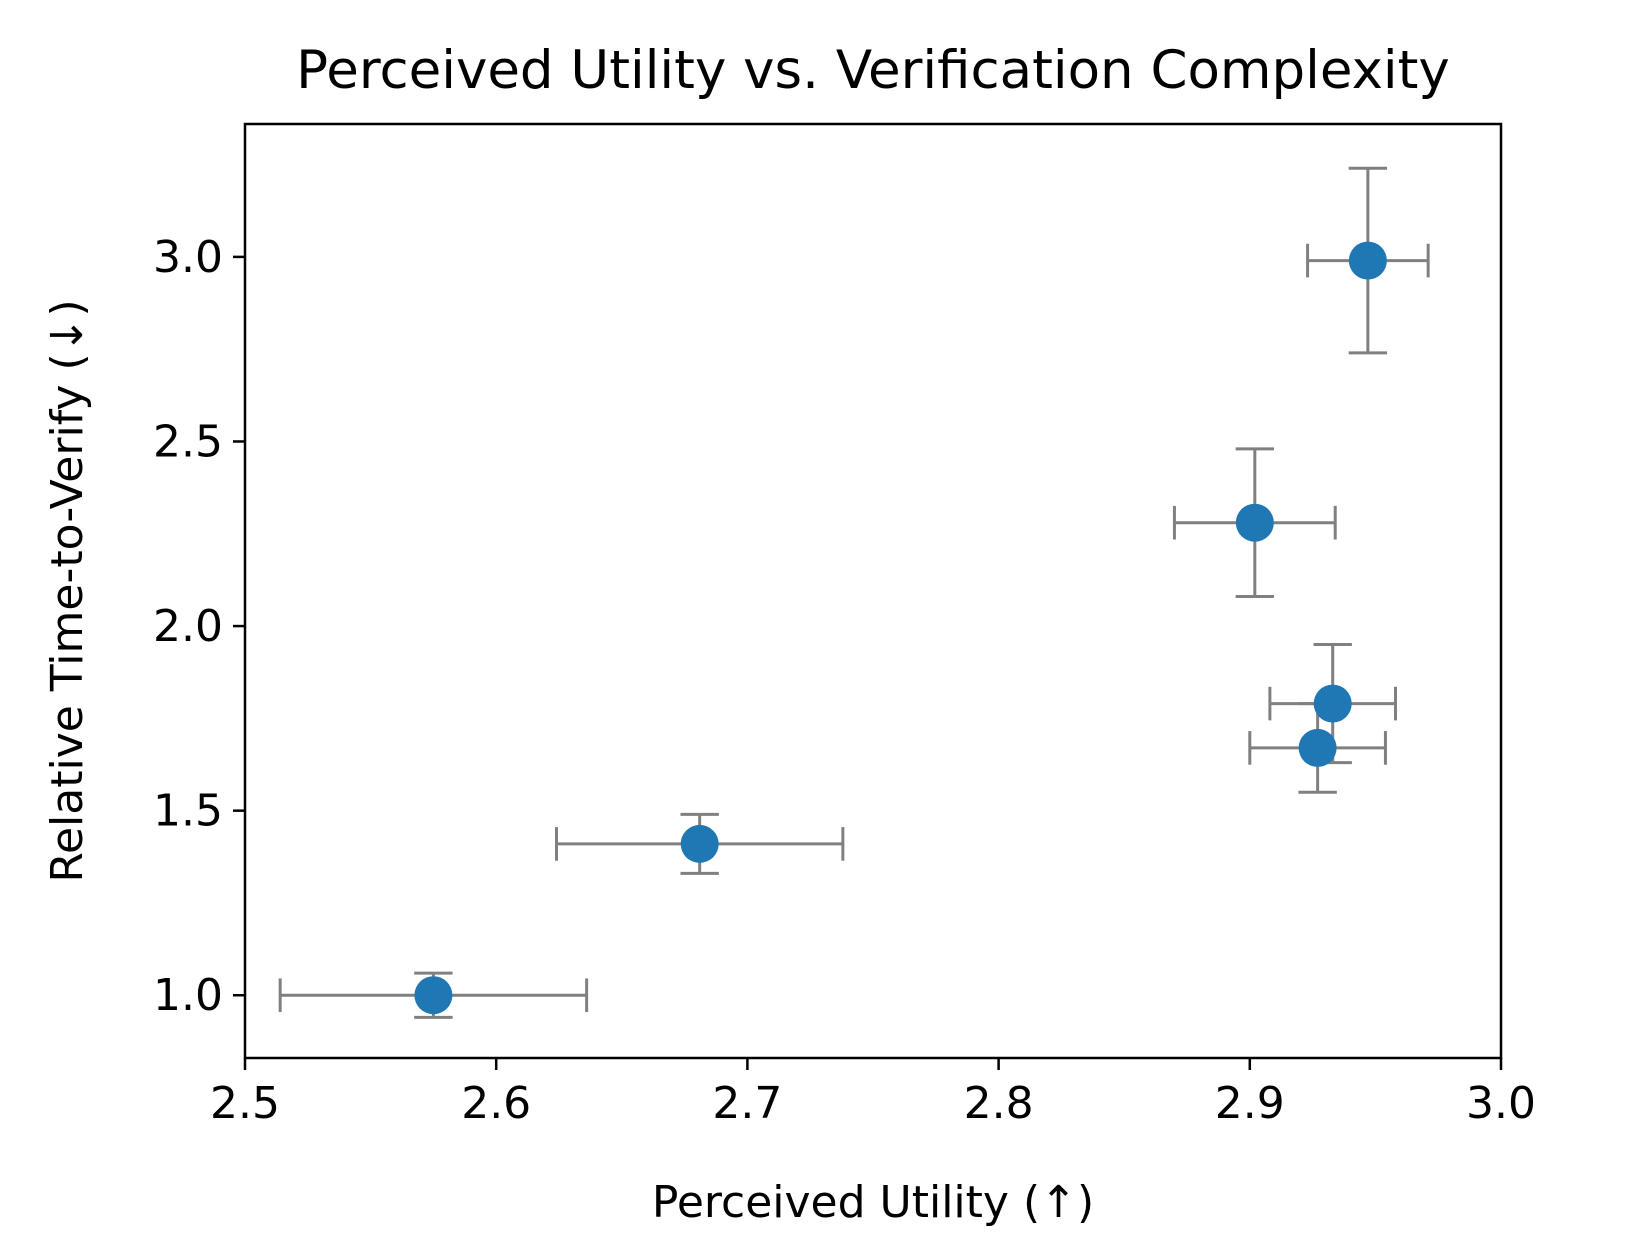 The height and width of the screenshot is (1256, 1628). I want to click on y-axis-ticks: 1.0 1.5 2.0 2.5 3.0, so click(199, 626).